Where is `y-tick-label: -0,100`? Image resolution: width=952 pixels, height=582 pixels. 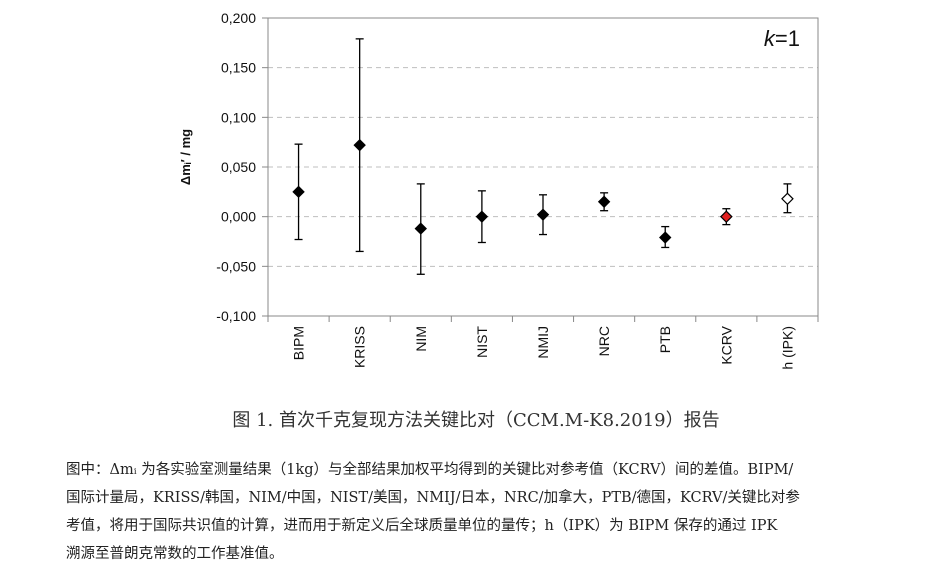
y-tick-label: -0,100 is located at coordinates (236, 316).